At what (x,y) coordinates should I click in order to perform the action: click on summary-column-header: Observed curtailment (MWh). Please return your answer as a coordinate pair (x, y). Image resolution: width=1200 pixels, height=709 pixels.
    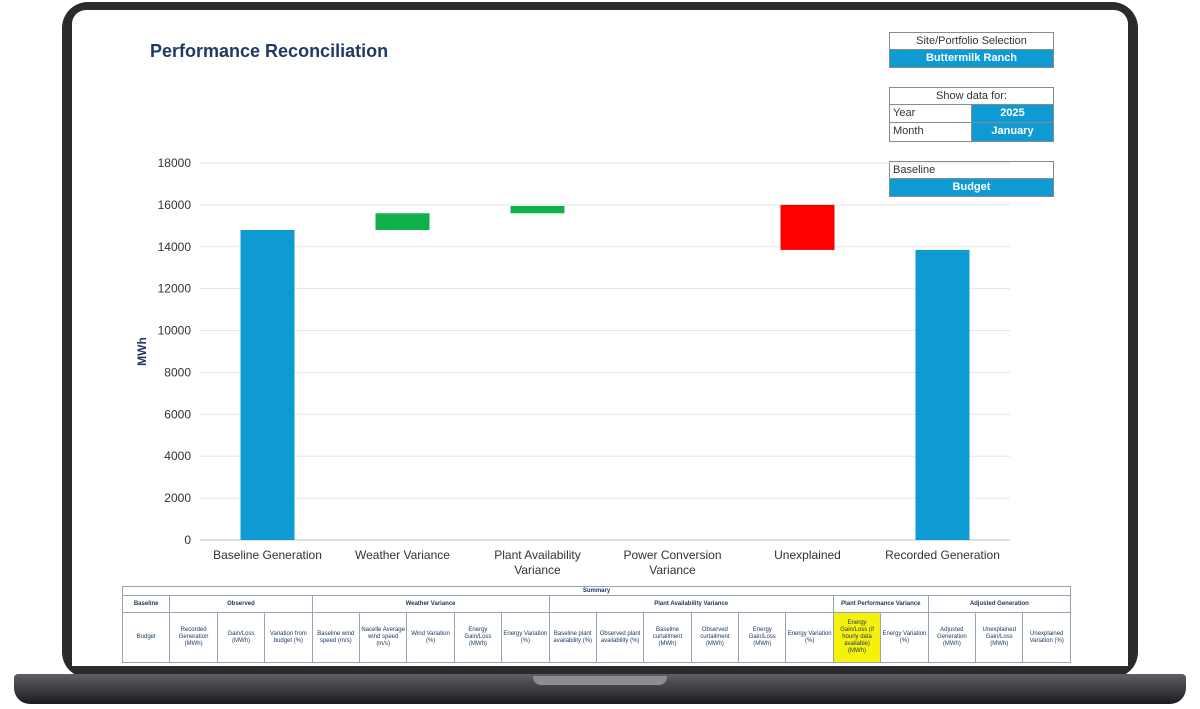
    Looking at the image, I should click on (715, 637).